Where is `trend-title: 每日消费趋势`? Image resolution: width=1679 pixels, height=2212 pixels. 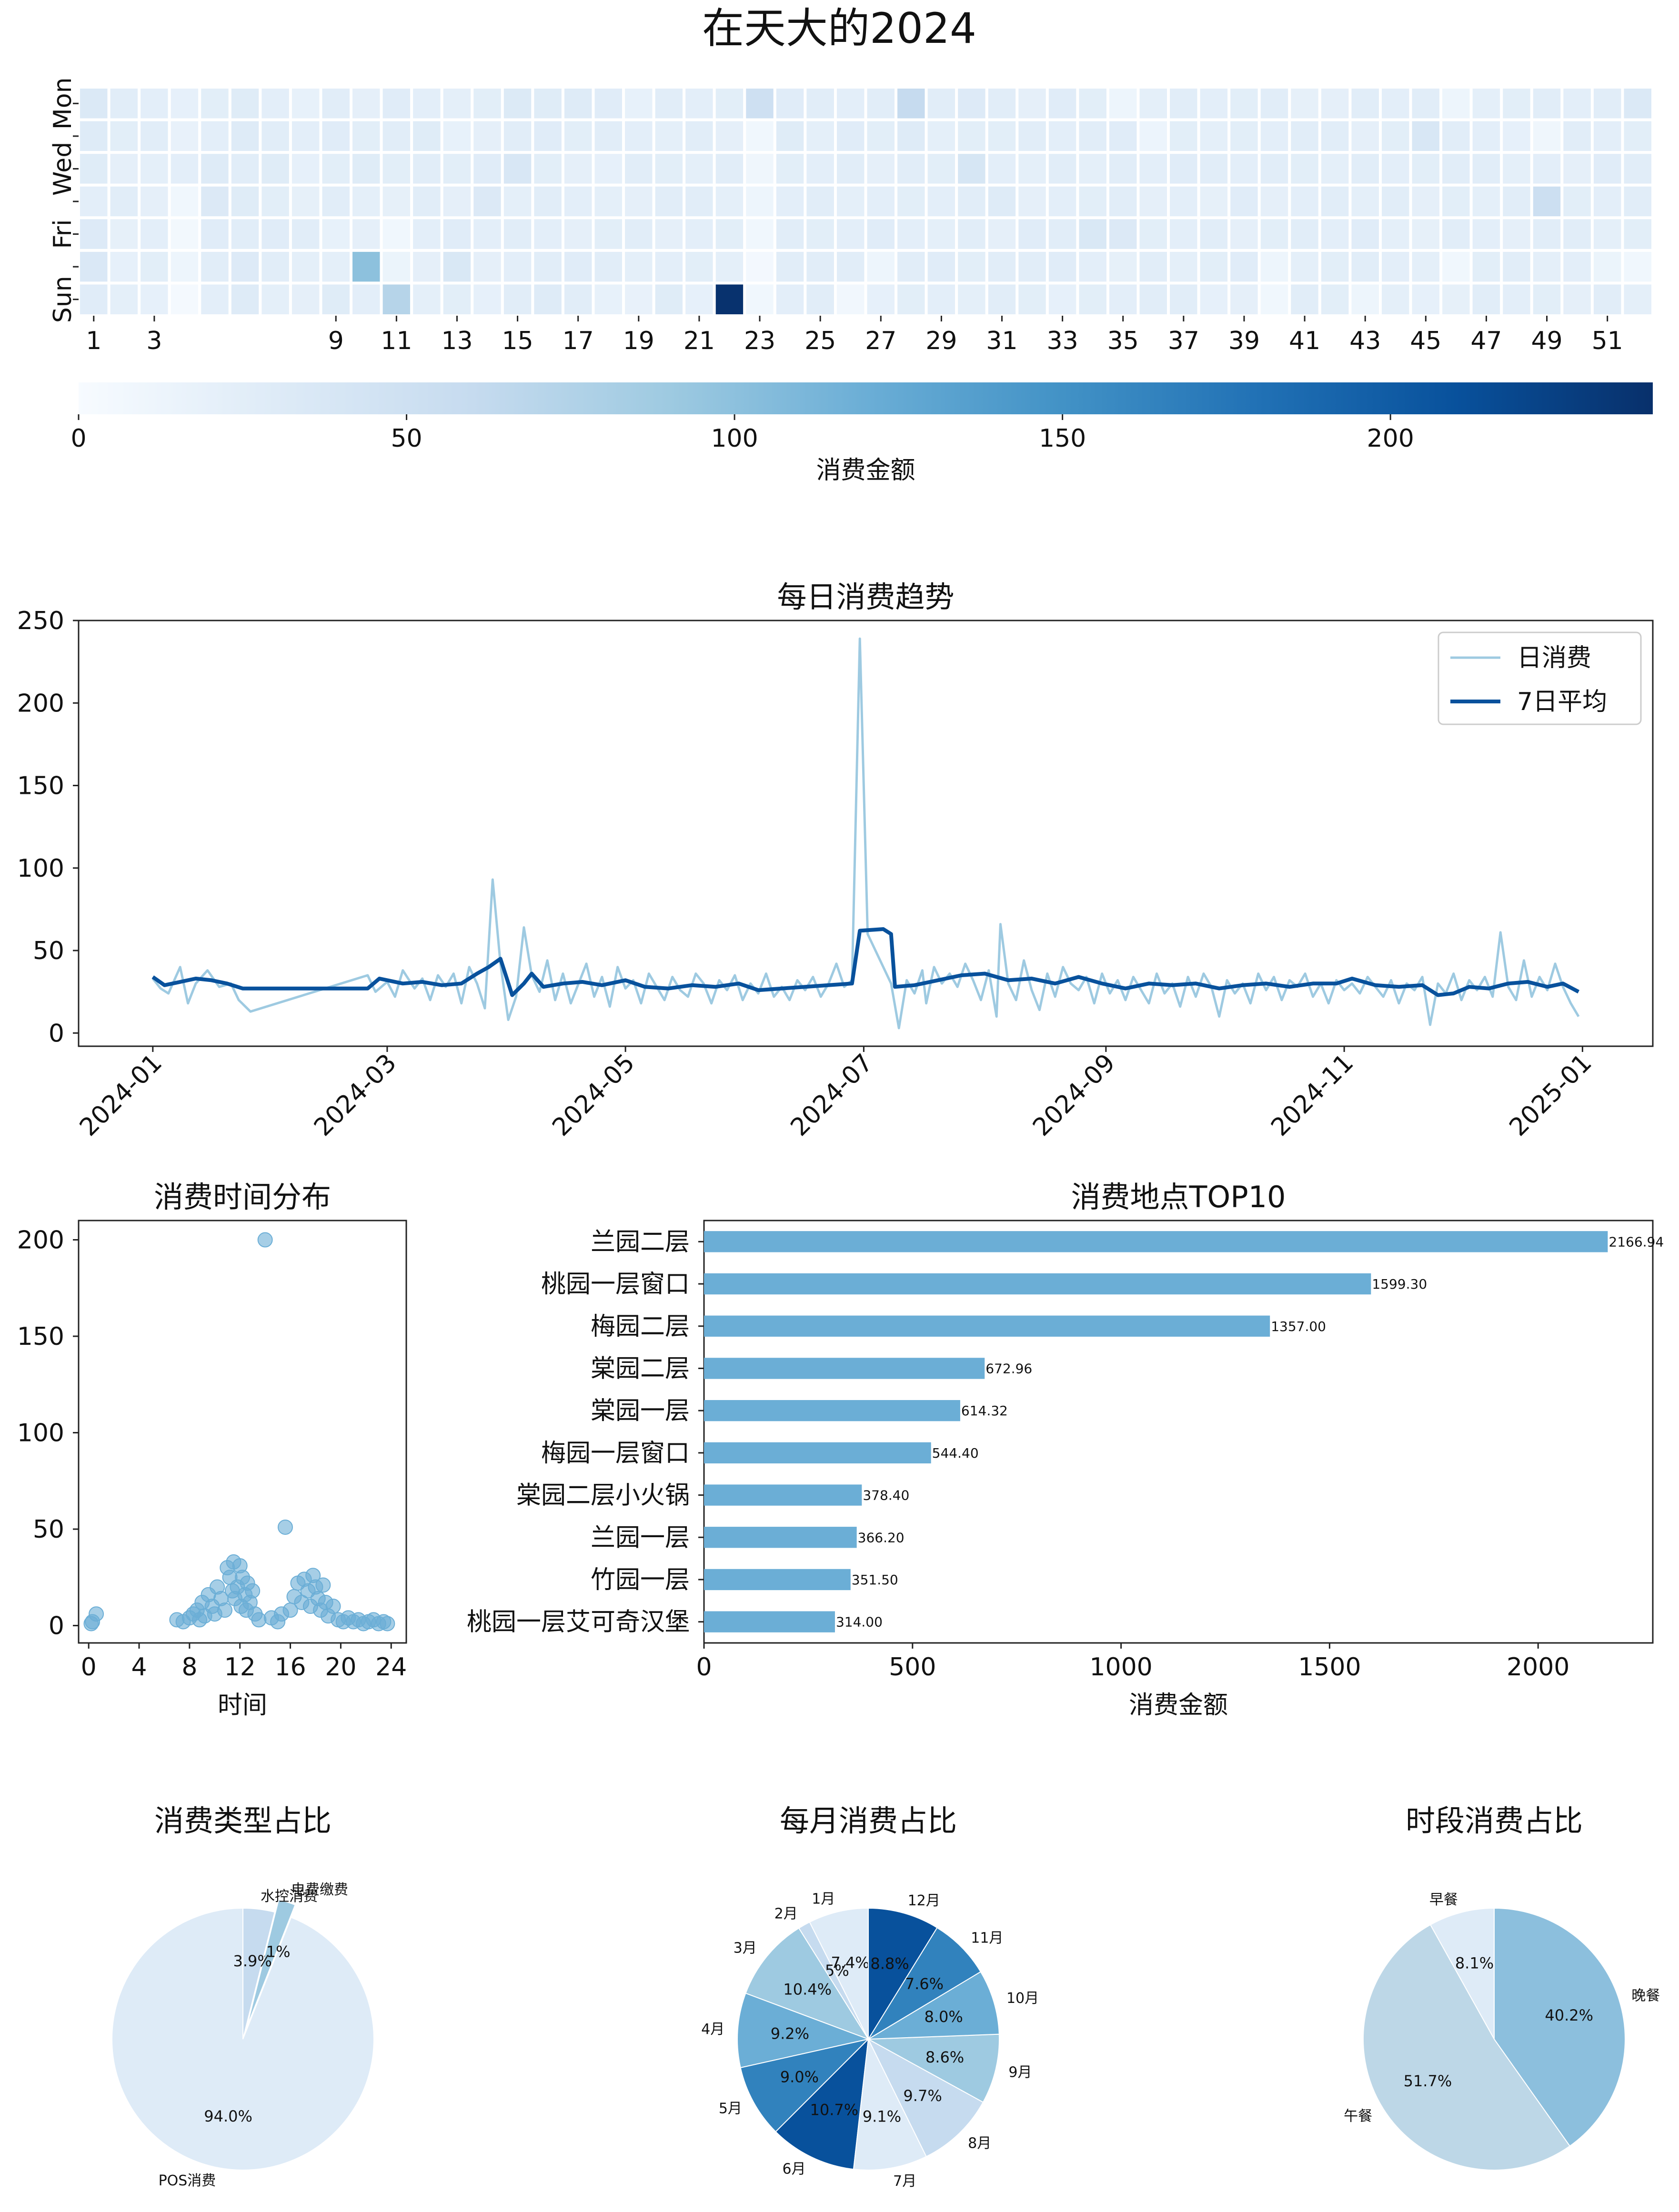
trend-title: 每日消费趋势 is located at coordinates (866, 597).